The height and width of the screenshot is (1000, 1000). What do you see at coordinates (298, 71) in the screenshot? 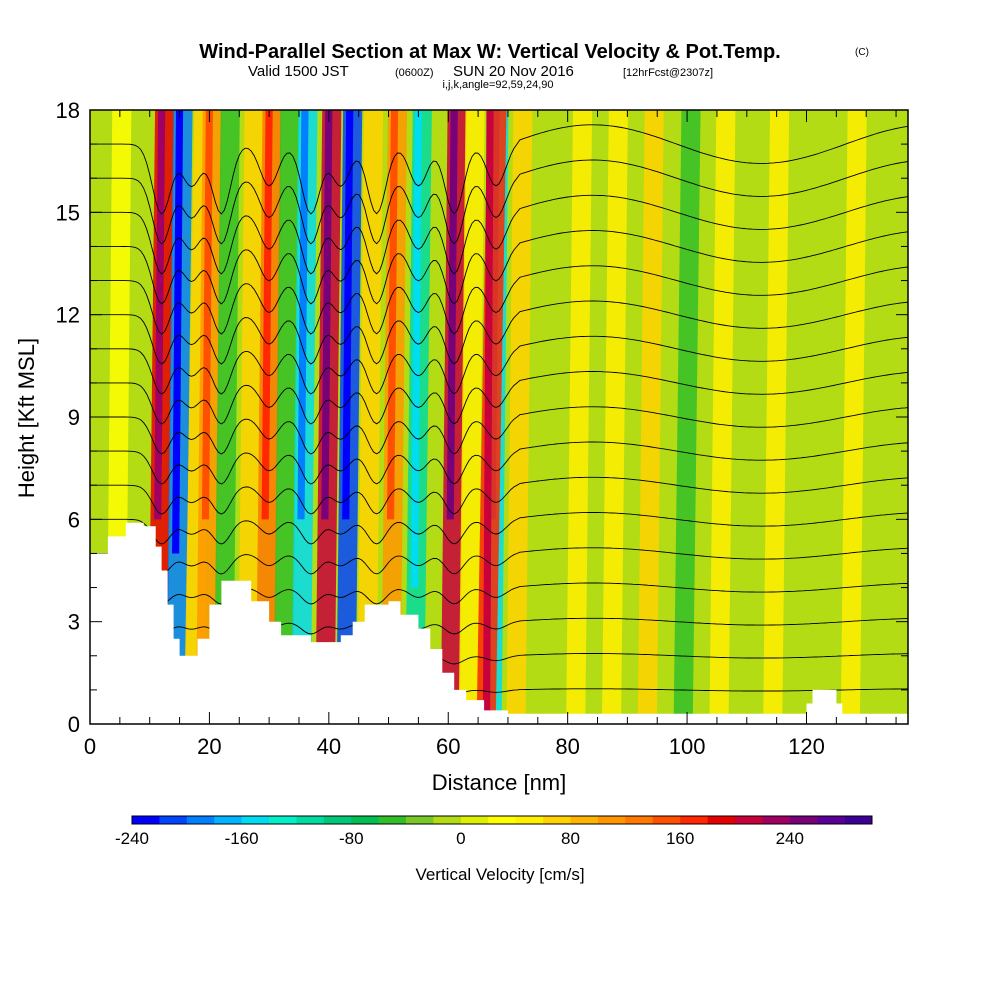
I see `valid-time-prefix: Valid 1500 JST` at bounding box center [298, 71].